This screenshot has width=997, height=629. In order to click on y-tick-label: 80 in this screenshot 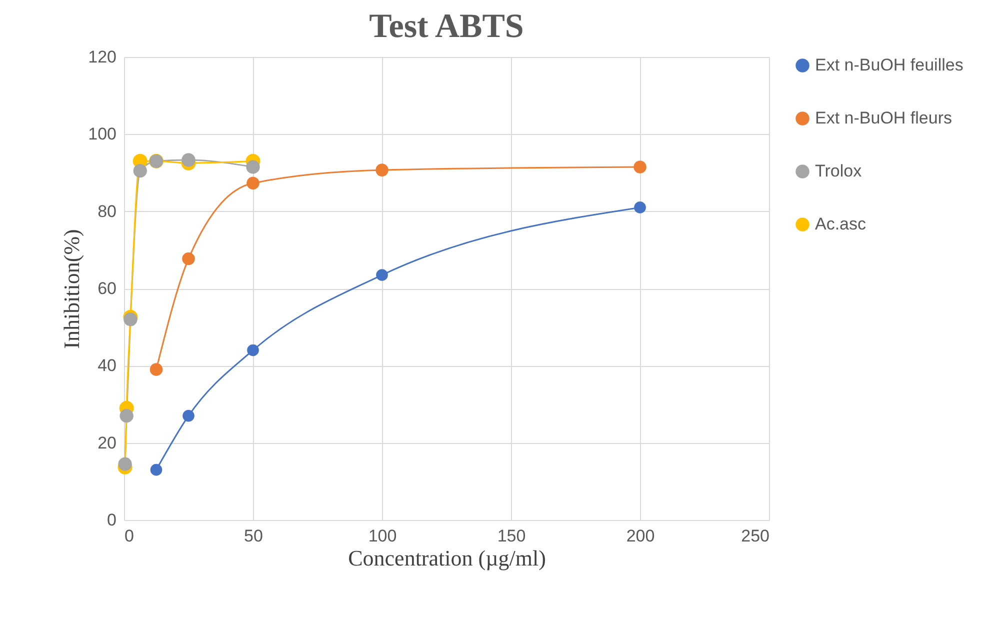, I will do `click(107, 211)`.